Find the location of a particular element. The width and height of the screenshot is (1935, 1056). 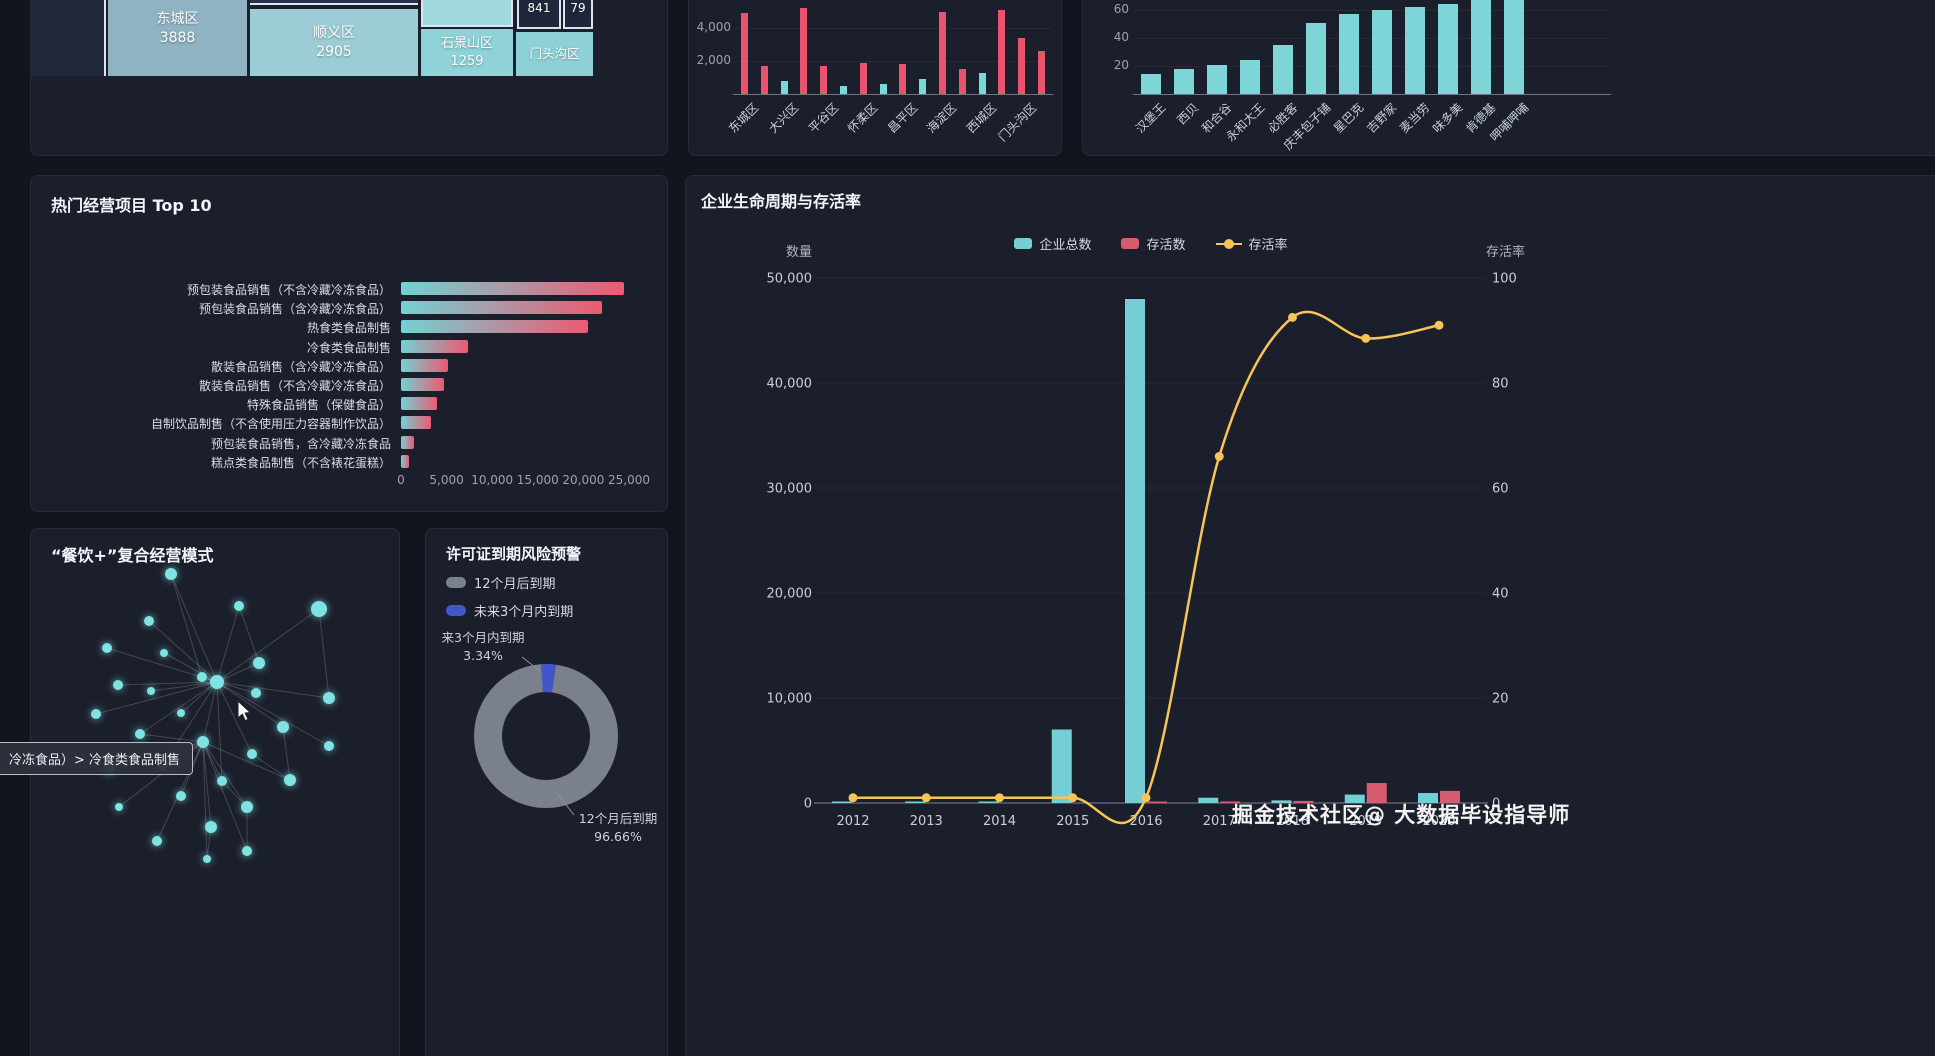

pie-slice-major is located at coordinates (546, 736).